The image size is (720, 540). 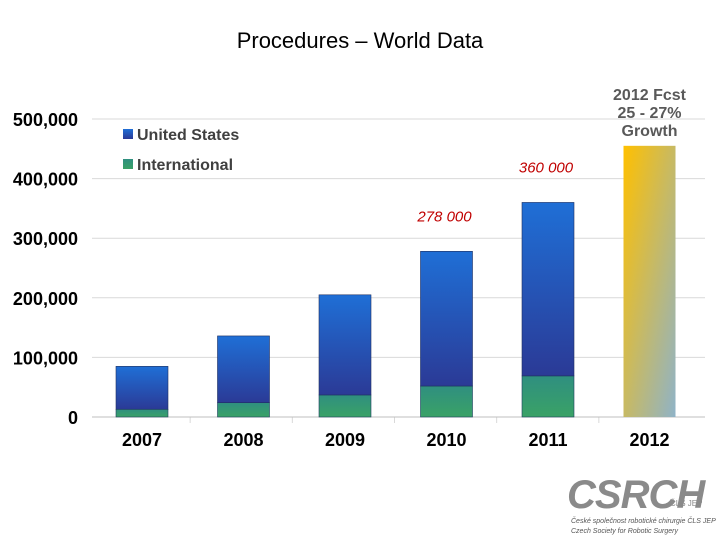 I want to click on total-annotation: 360 000, so click(x=546, y=167).